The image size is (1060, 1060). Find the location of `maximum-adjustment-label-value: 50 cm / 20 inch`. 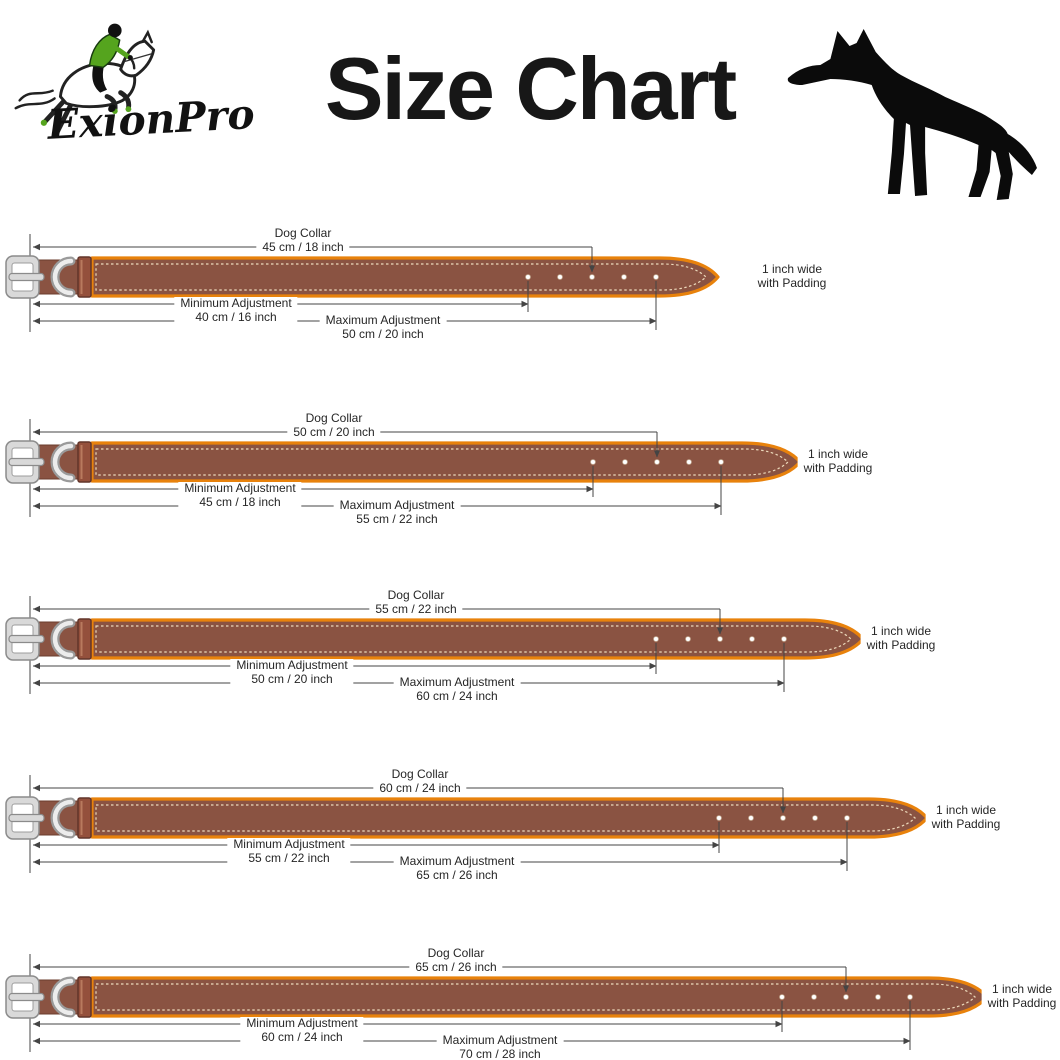

maximum-adjustment-label-value: 50 cm / 20 inch is located at coordinates (383, 333).